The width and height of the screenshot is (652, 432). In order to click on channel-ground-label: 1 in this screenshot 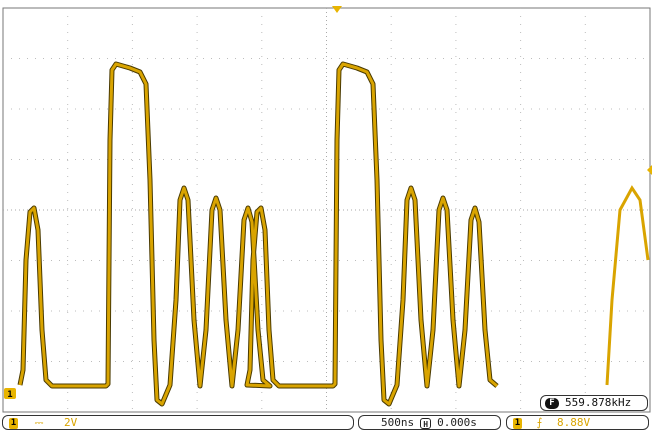, I will do `click(9, 395)`.